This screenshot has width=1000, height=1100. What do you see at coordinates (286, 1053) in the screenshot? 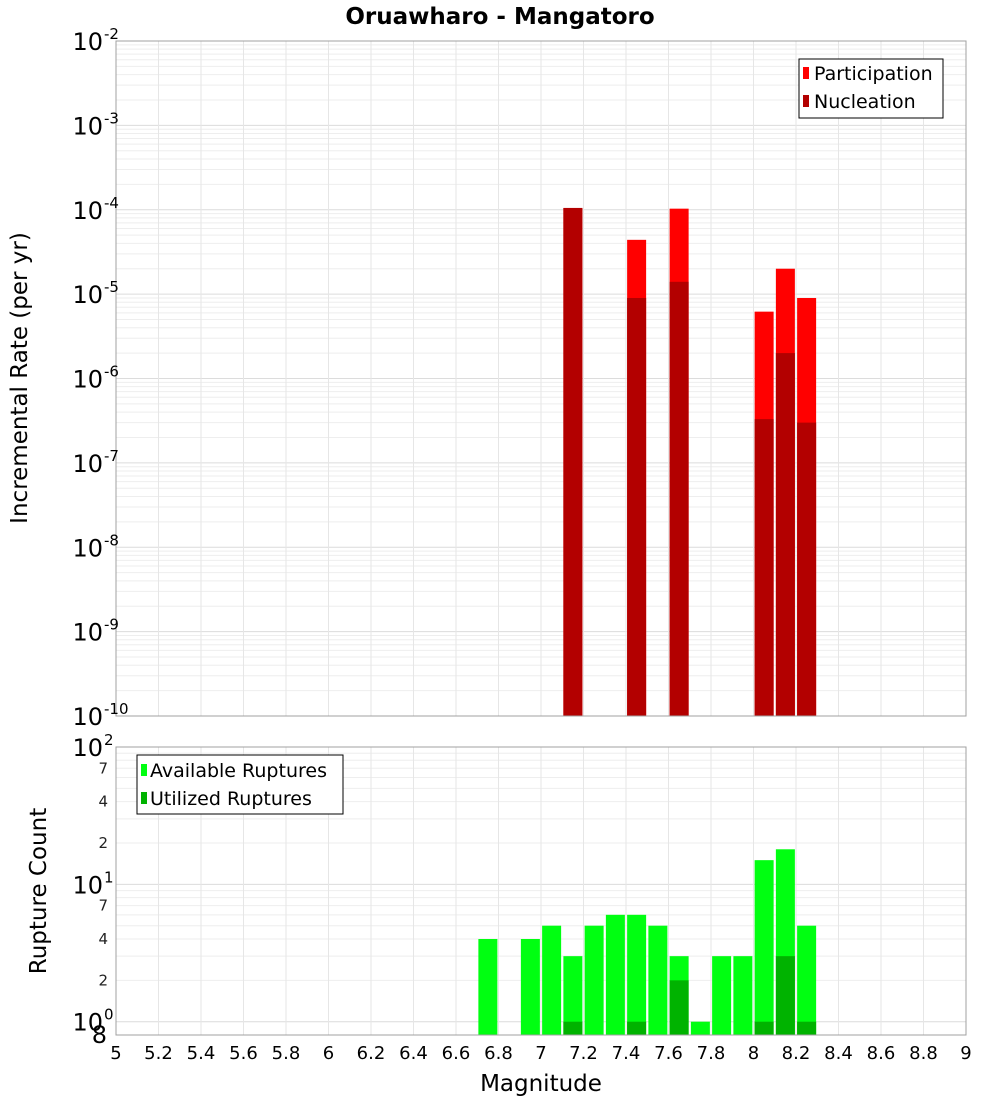
I see `magnitude-tick-label: 5.8` at bounding box center [286, 1053].